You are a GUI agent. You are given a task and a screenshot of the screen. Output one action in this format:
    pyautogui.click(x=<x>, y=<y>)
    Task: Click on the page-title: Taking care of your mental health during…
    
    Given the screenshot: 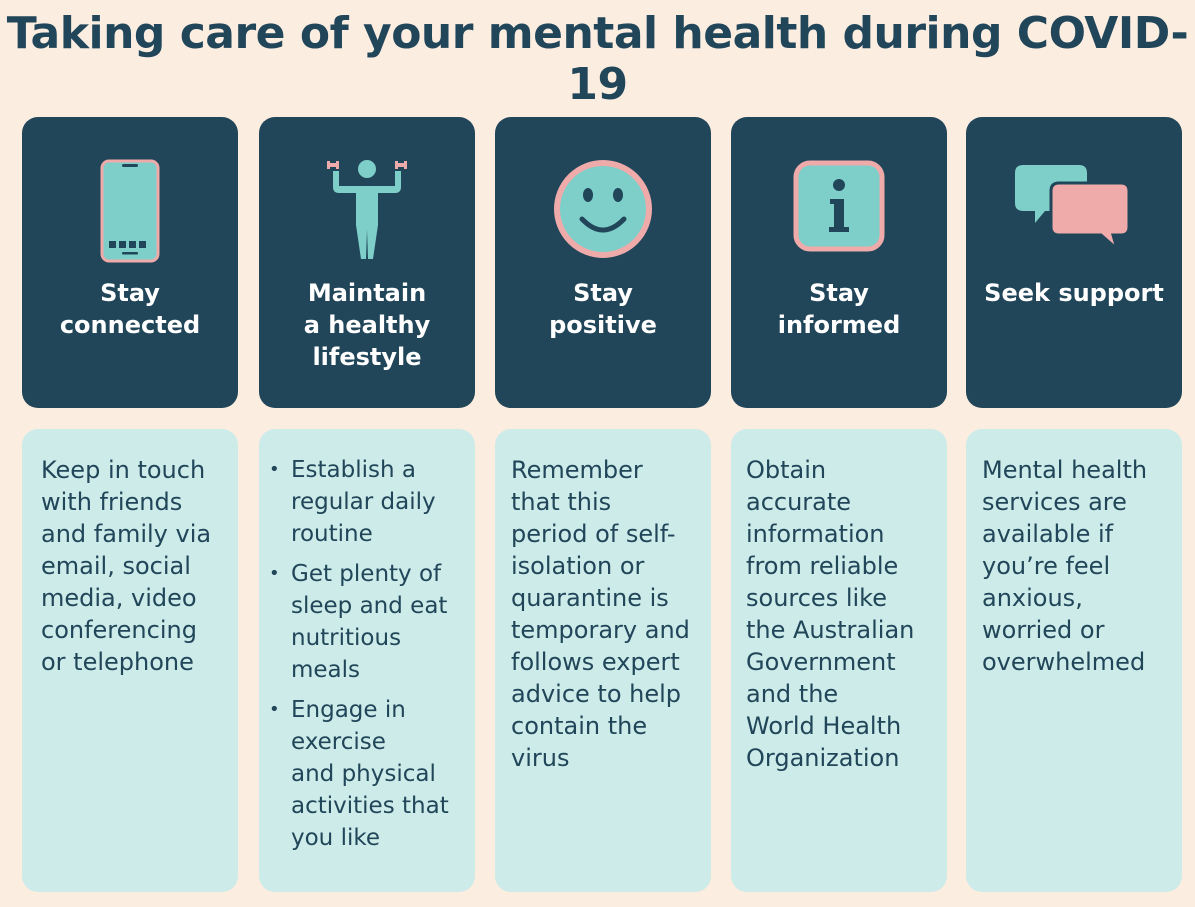 What is the action you would take?
    pyautogui.click(x=597, y=59)
    